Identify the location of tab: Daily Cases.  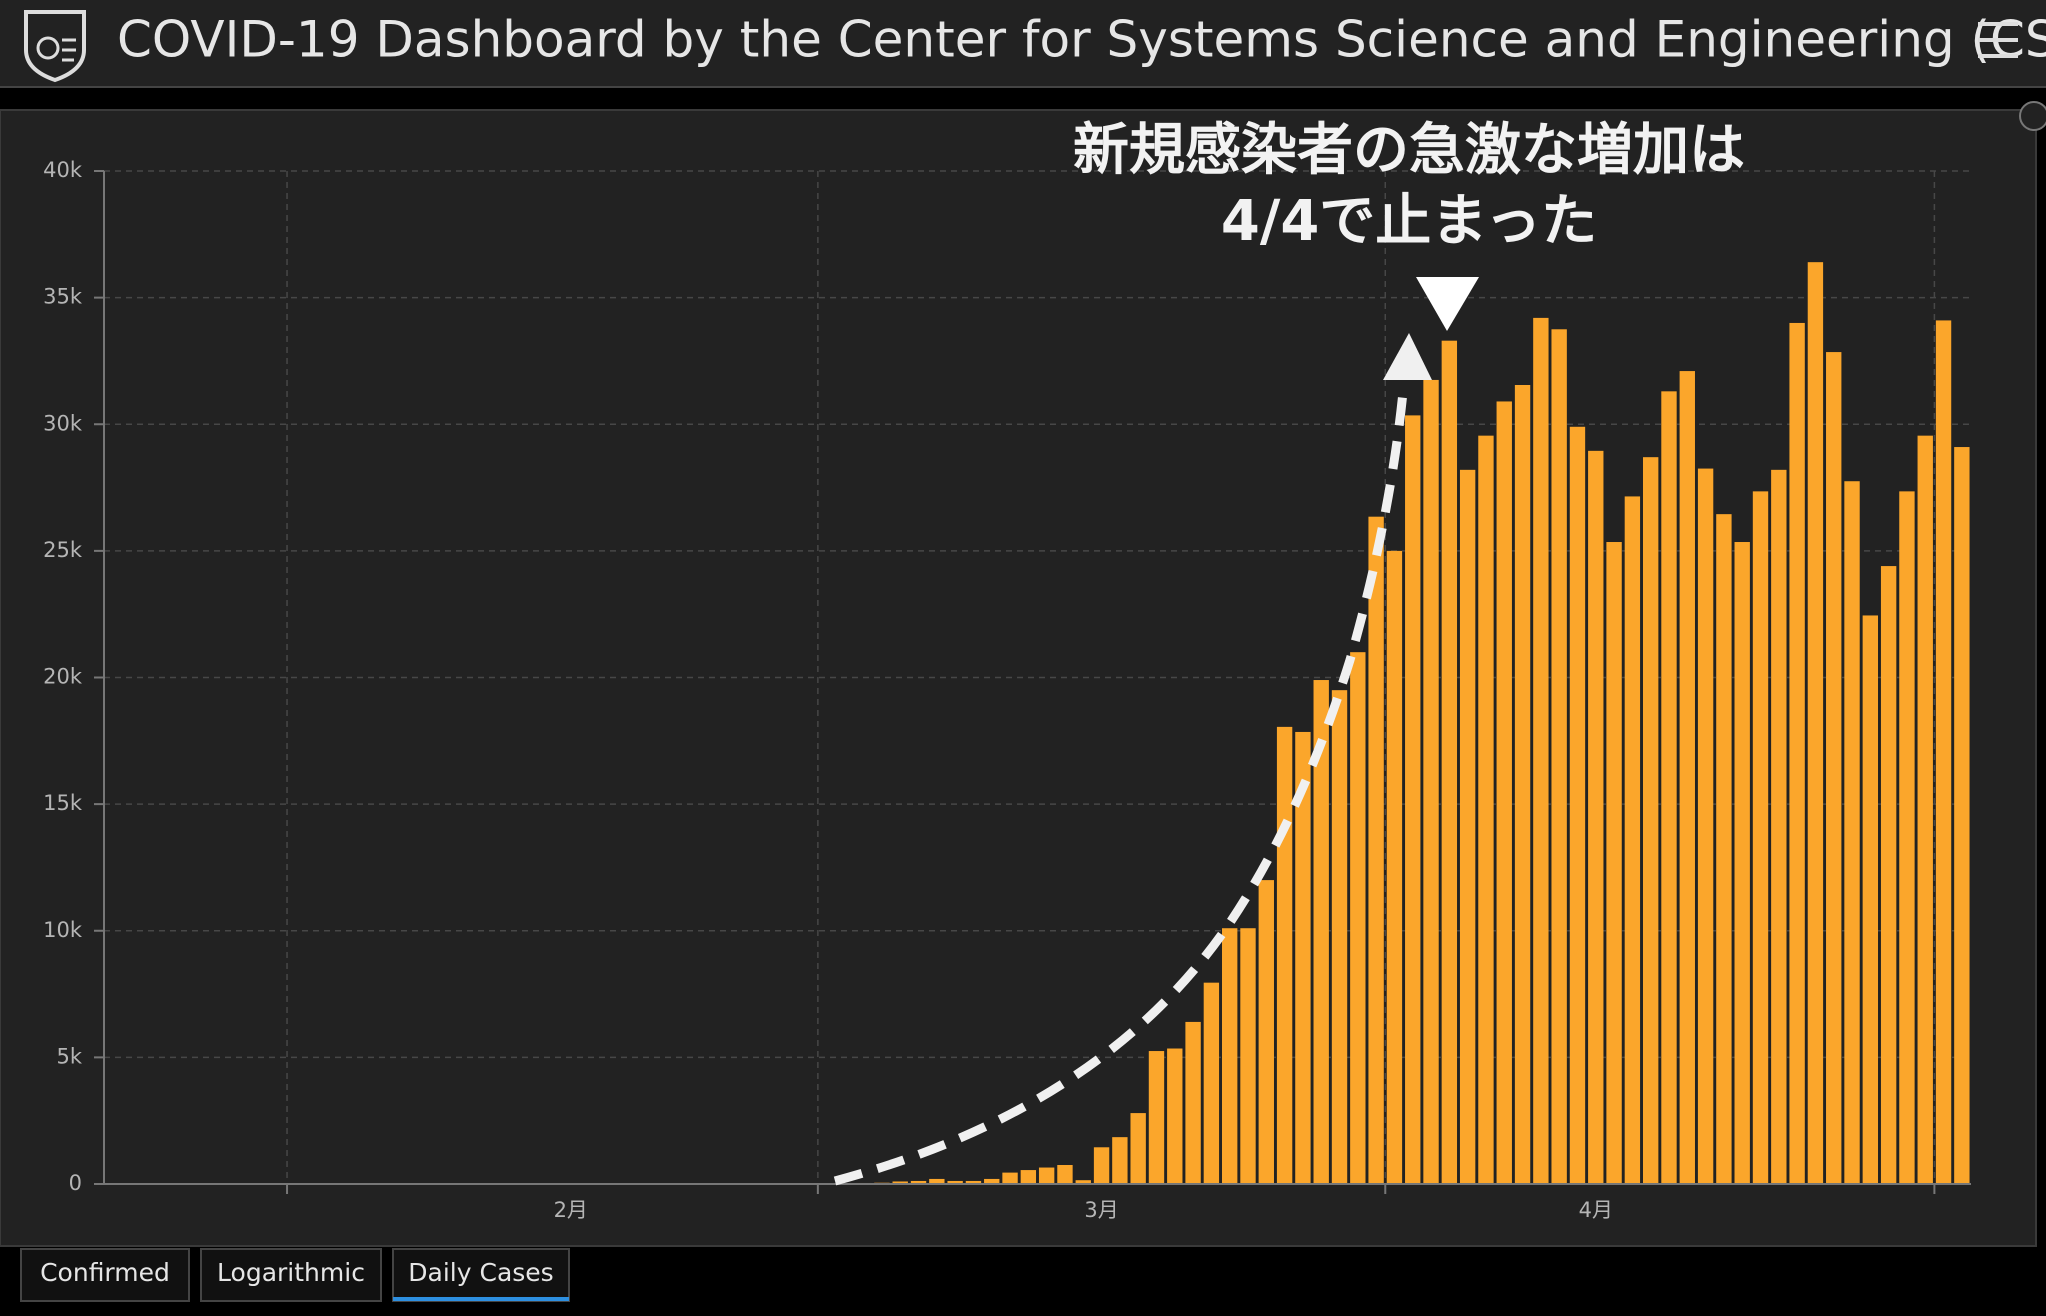
(481, 1275).